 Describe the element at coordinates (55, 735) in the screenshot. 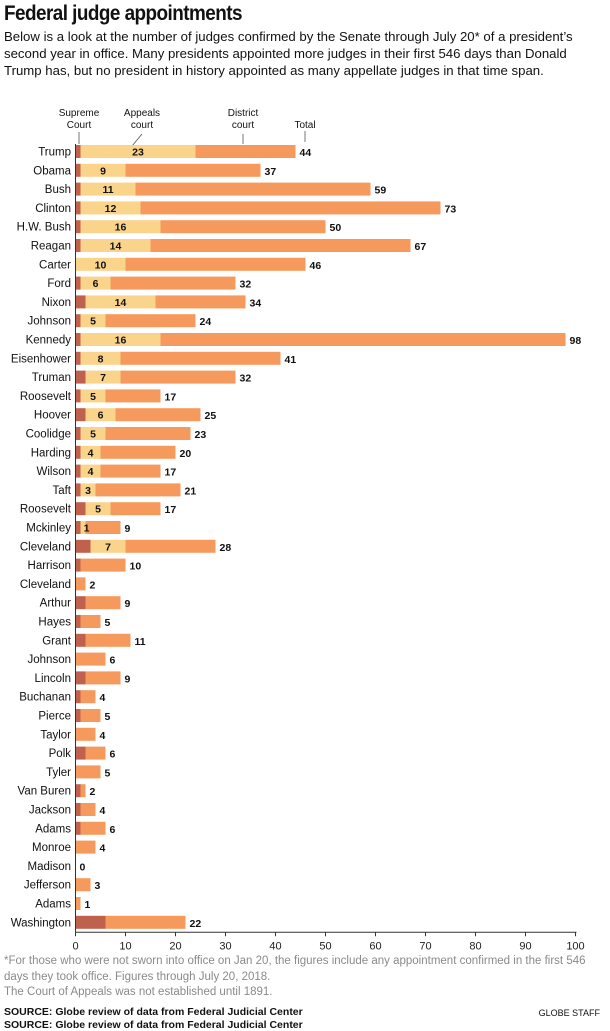

I see `category-label: Taylor` at that location.